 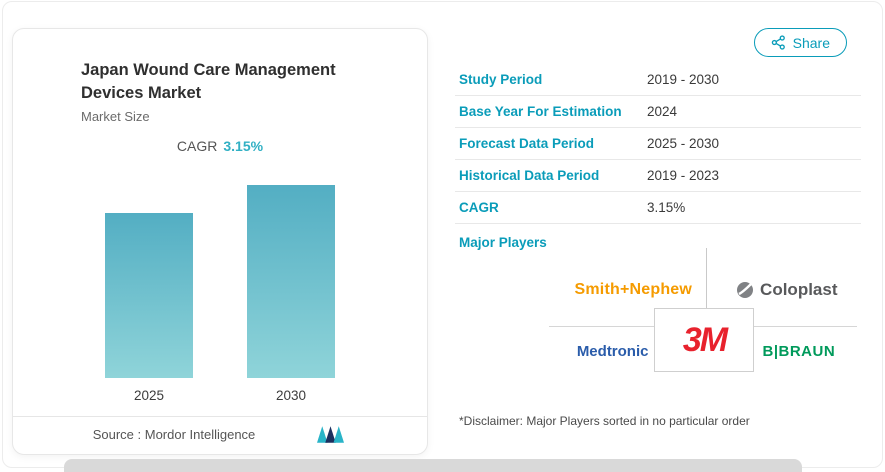 I want to click on vertical-divider, so click(x=706, y=287).